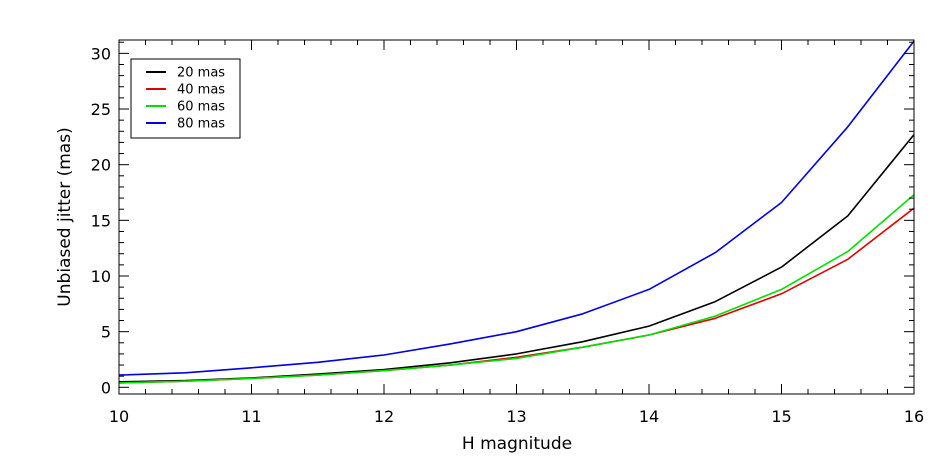  I want to click on y-tick-label: 25, so click(101, 109).